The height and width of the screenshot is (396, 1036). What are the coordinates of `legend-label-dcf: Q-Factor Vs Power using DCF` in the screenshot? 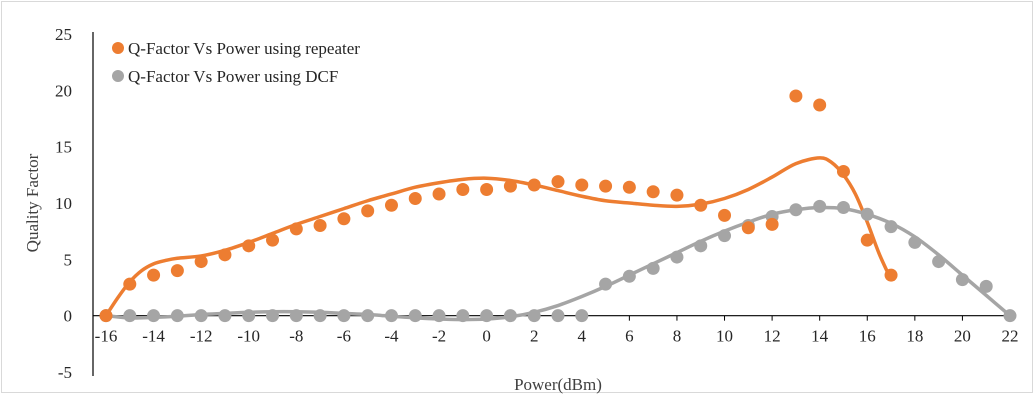 It's located at (233, 76).